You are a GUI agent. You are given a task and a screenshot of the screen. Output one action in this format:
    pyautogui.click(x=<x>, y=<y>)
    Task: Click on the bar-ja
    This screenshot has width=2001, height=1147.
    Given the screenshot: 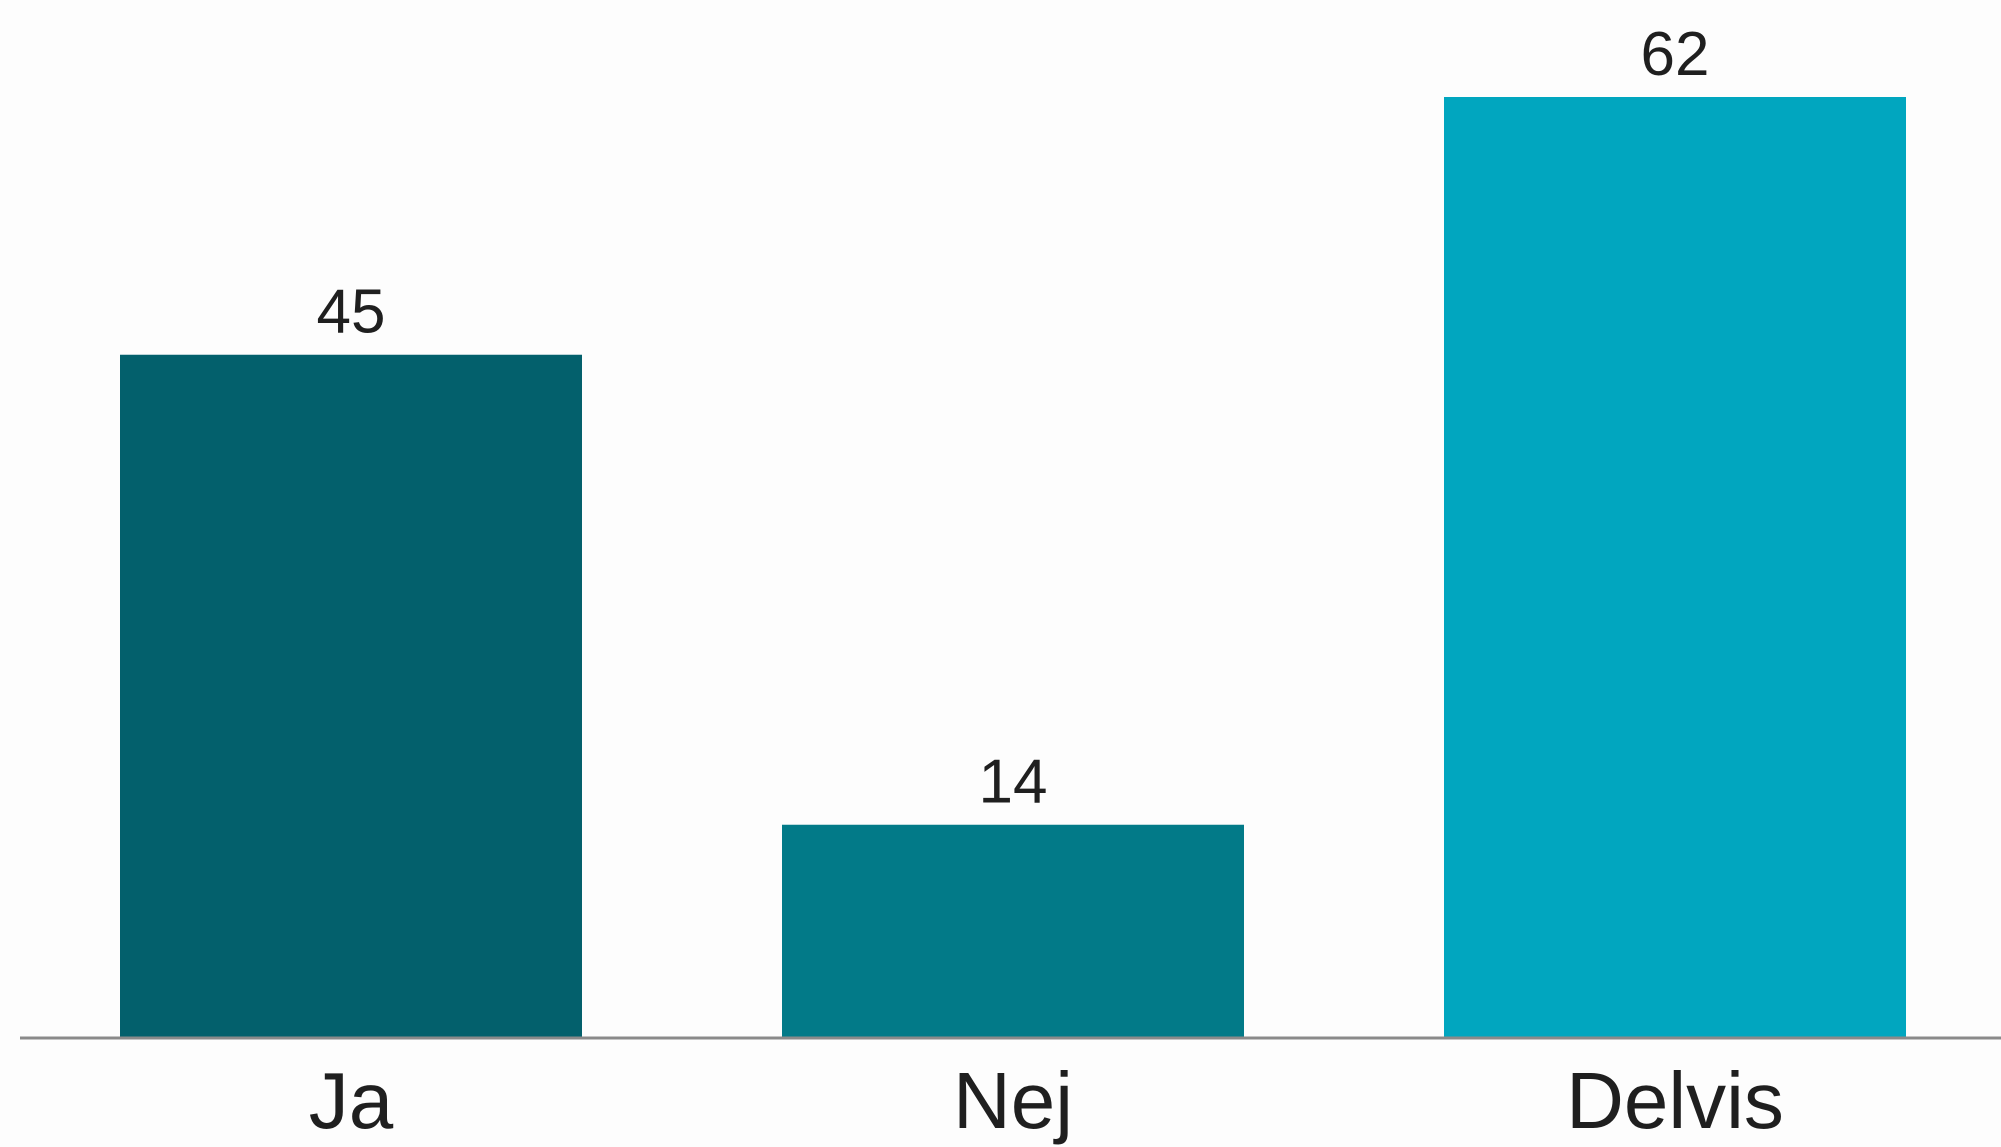 What is the action you would take?
    pyautogui.click(x=351, y=695)
    